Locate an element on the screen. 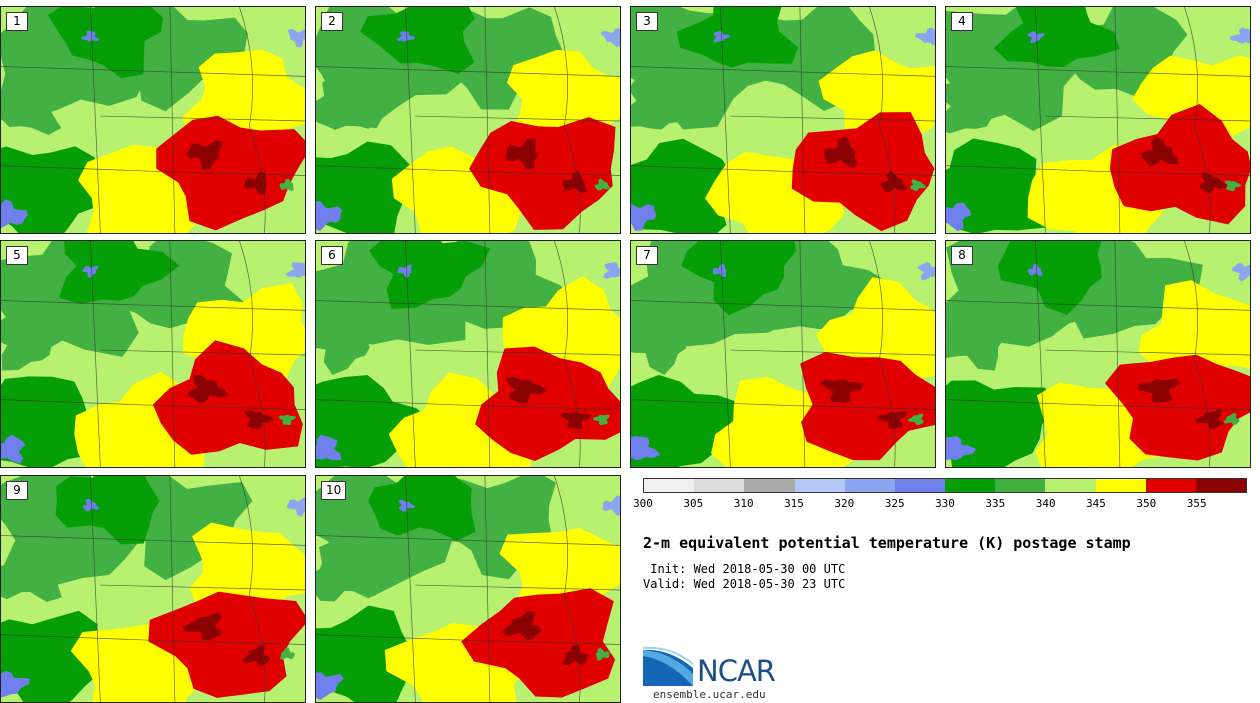 The height and width of the screenshot is (703, 1260). member-label-4: 4 is located at coordinates (962, 21).